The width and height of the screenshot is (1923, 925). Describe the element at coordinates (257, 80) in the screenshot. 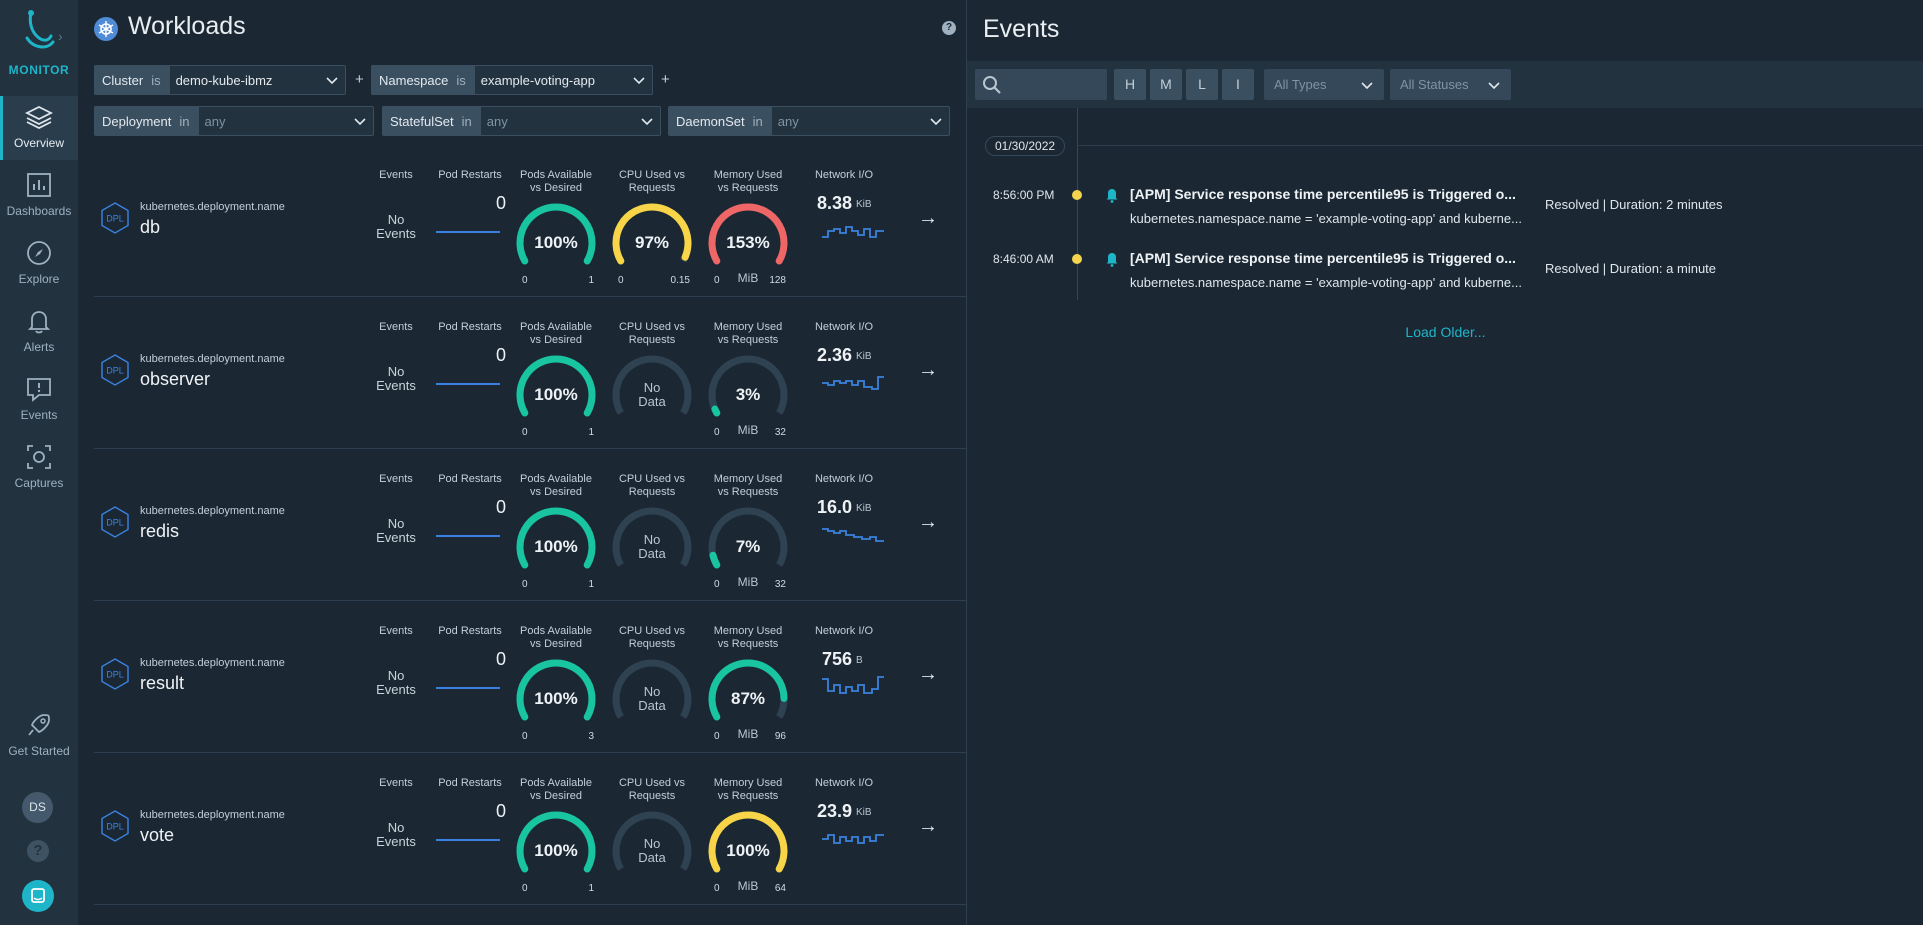

I see `cluster-select: demo-kube-ibmz` at that location.